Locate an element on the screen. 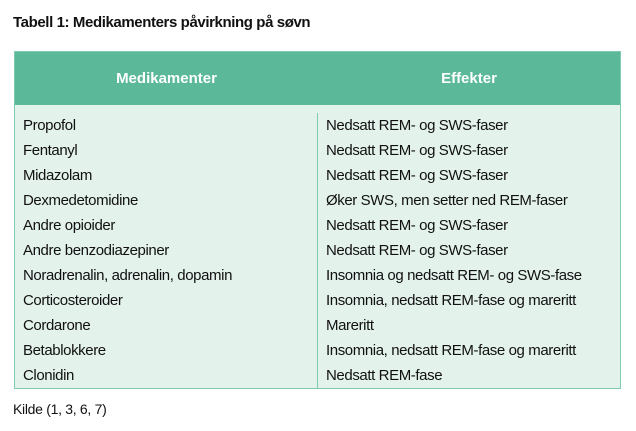 This screenshot has height=431, width=636. medication-cell: Betablokkere is located at coordinates (64, 350).